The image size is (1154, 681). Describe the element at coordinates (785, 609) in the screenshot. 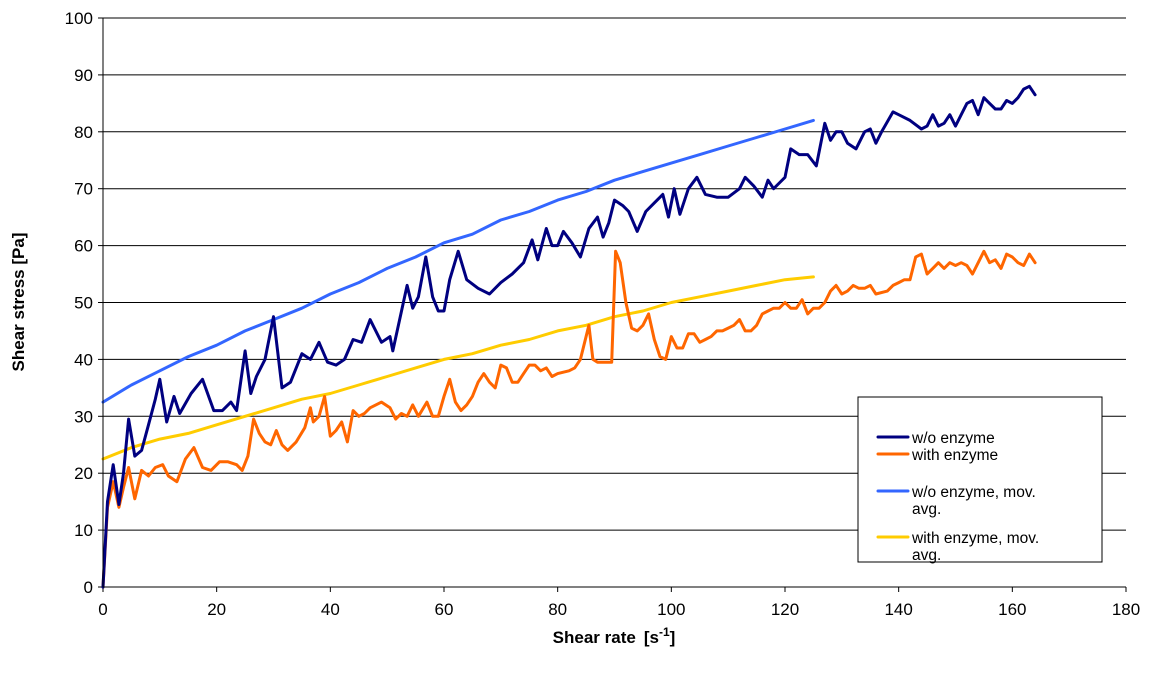

I see `x-tick-label: 120` at that location.